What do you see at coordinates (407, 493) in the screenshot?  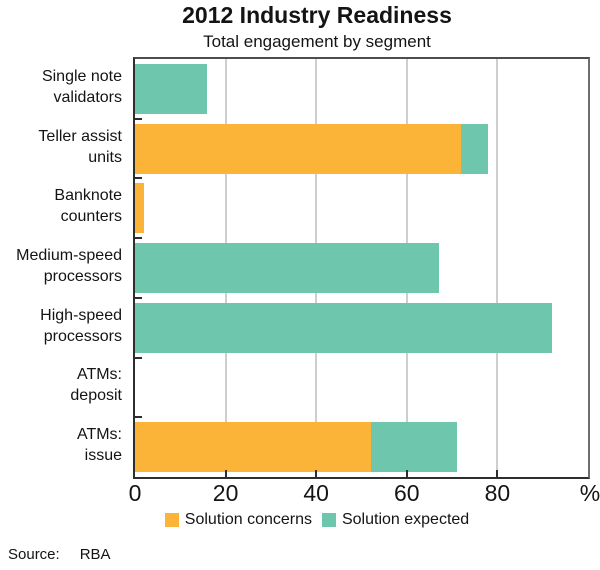 I see `x-tick-label: 60` at bounding box center [407, 493].